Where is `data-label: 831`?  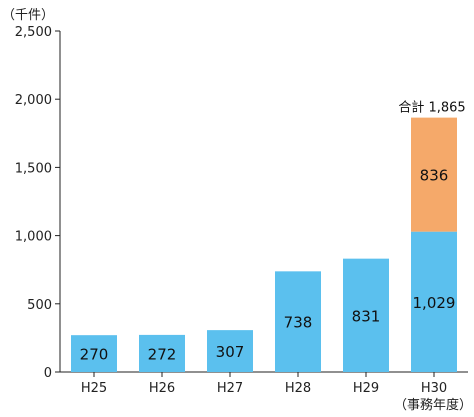
data-label: 831 is located at coordinates (366, 316).